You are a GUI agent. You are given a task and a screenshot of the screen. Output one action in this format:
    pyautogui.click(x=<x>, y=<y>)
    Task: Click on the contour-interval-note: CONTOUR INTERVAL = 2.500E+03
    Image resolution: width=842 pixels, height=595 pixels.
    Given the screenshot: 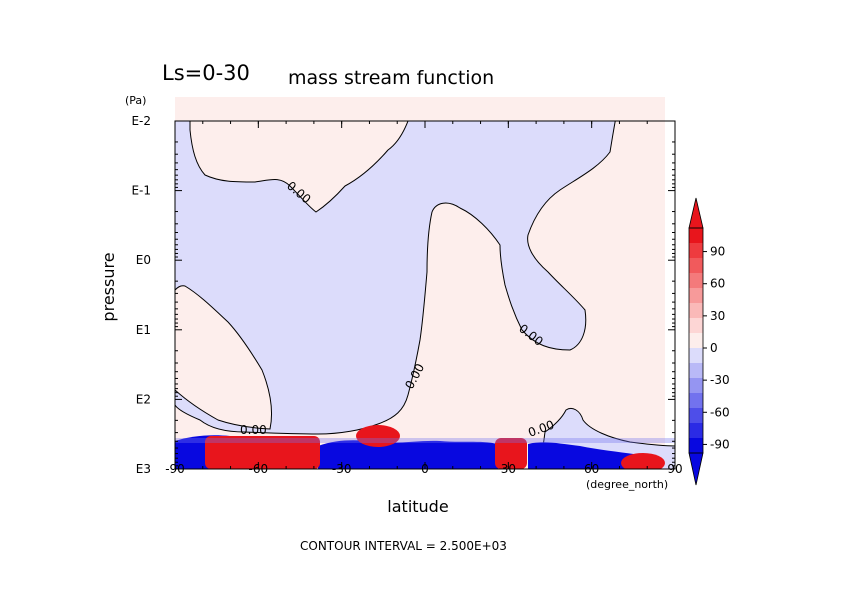 What is the action you would take?
    pyautogui.click(x=403, y=546)
    